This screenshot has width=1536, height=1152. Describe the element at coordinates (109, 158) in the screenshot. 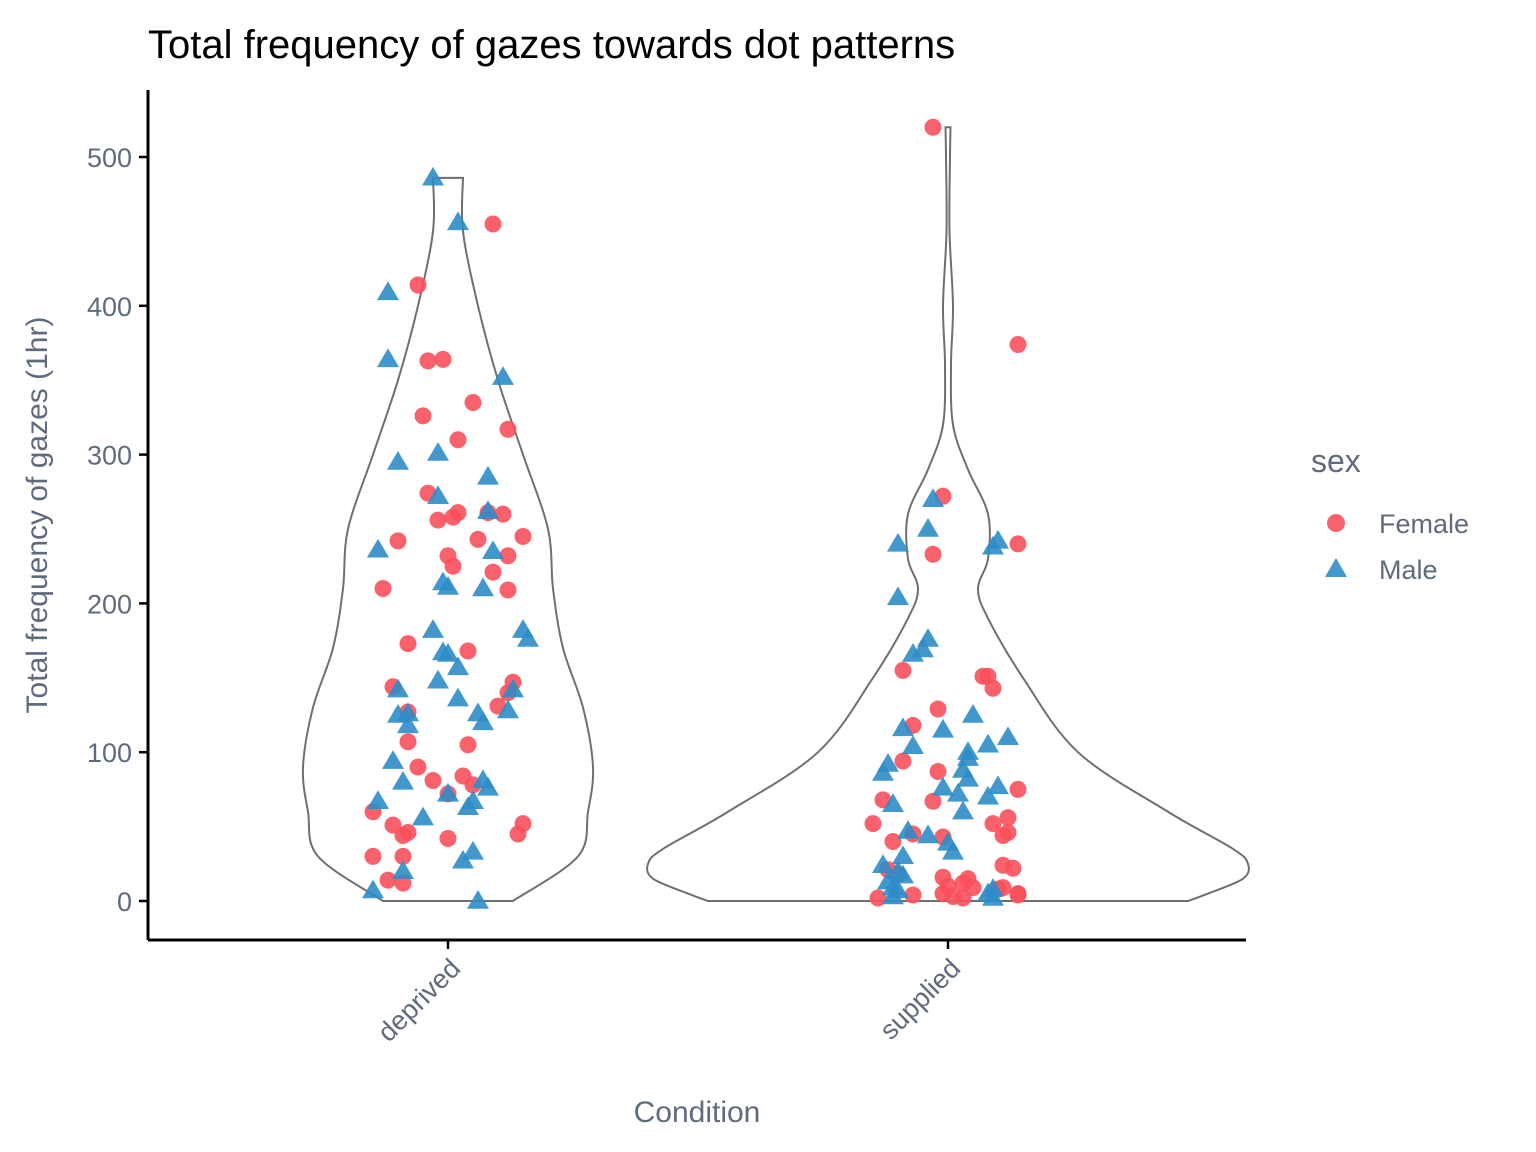

I see `y-tick-label: 500` at that location.